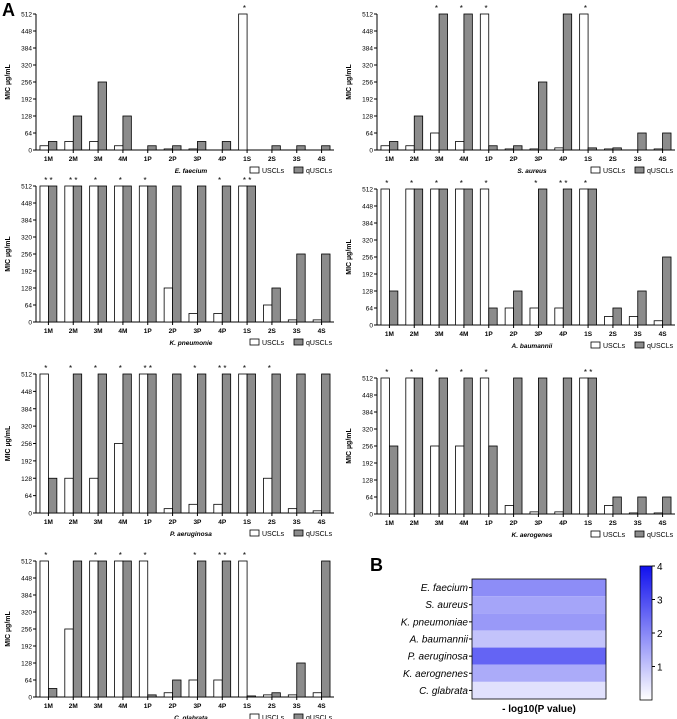 Image resolution: width=677 pixels, height=719 pixels. What do you see at coordinates (613, 334) in the screenshot?
I see `x-tick-label: 2S` at bounding box center [613, 334].